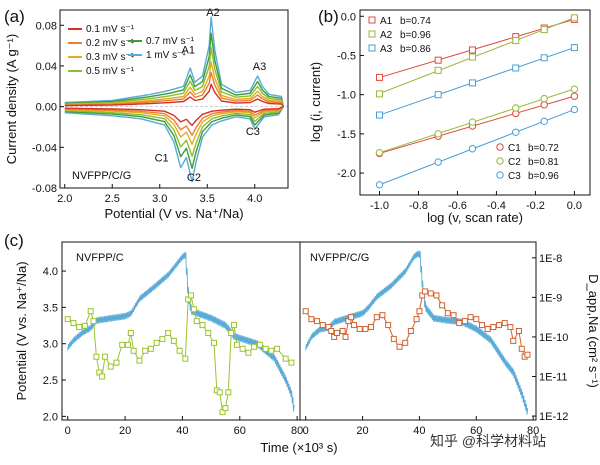  I want to click on log-y-tick-label: -1.0, so click(346, 96).